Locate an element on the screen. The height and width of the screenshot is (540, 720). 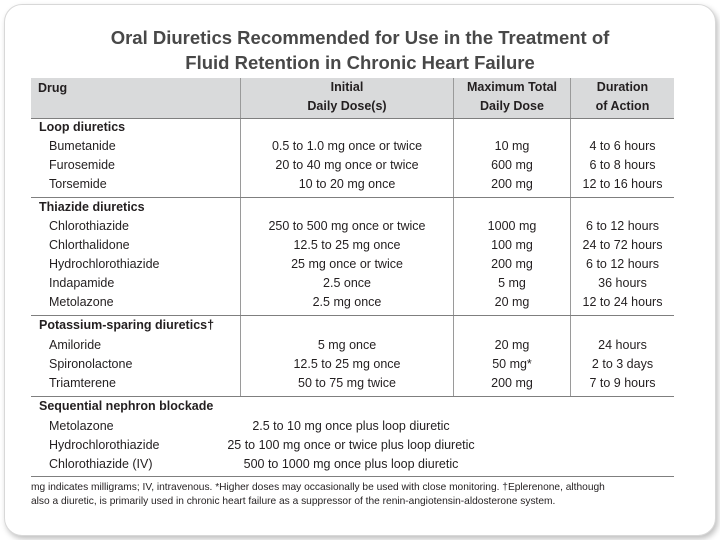
header-duration-line1: Duration is located at coordinates (622, 87).